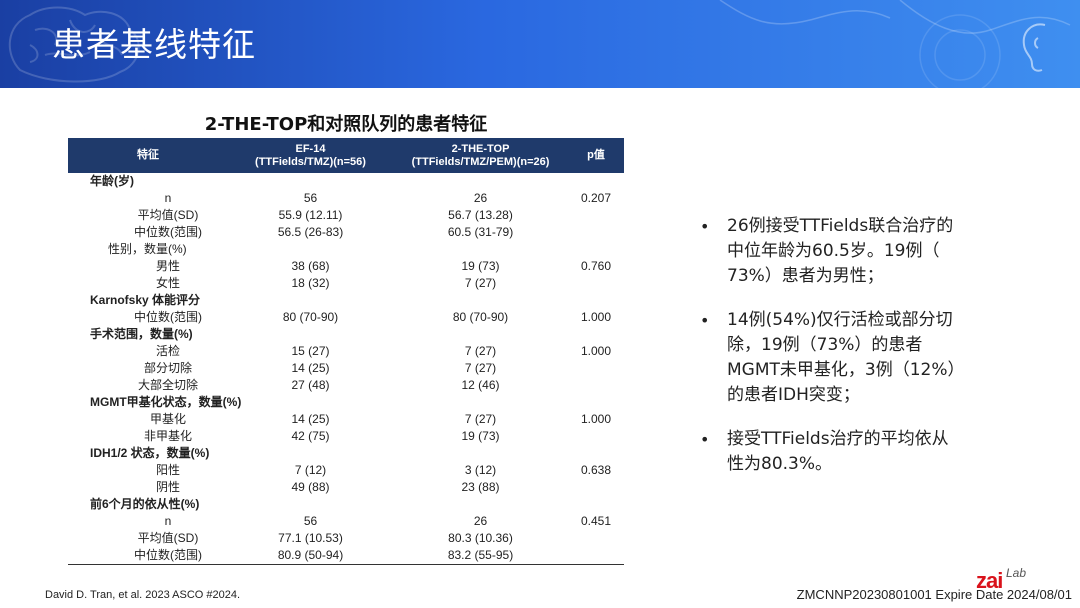 This screenshot has height=608, width=1080. I want to click on row-label: 男性, so click(167, 266).